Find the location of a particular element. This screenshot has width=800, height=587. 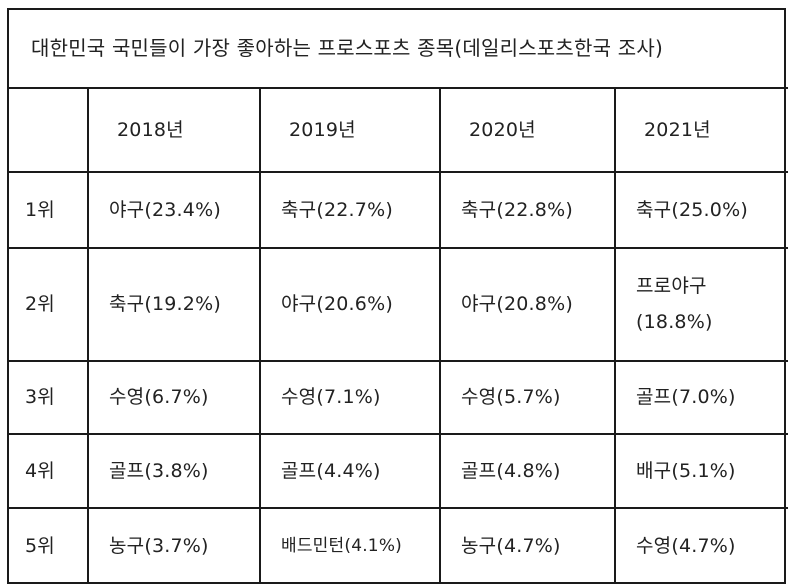

year-header: 2019년 is located at coordinates (350, 129).